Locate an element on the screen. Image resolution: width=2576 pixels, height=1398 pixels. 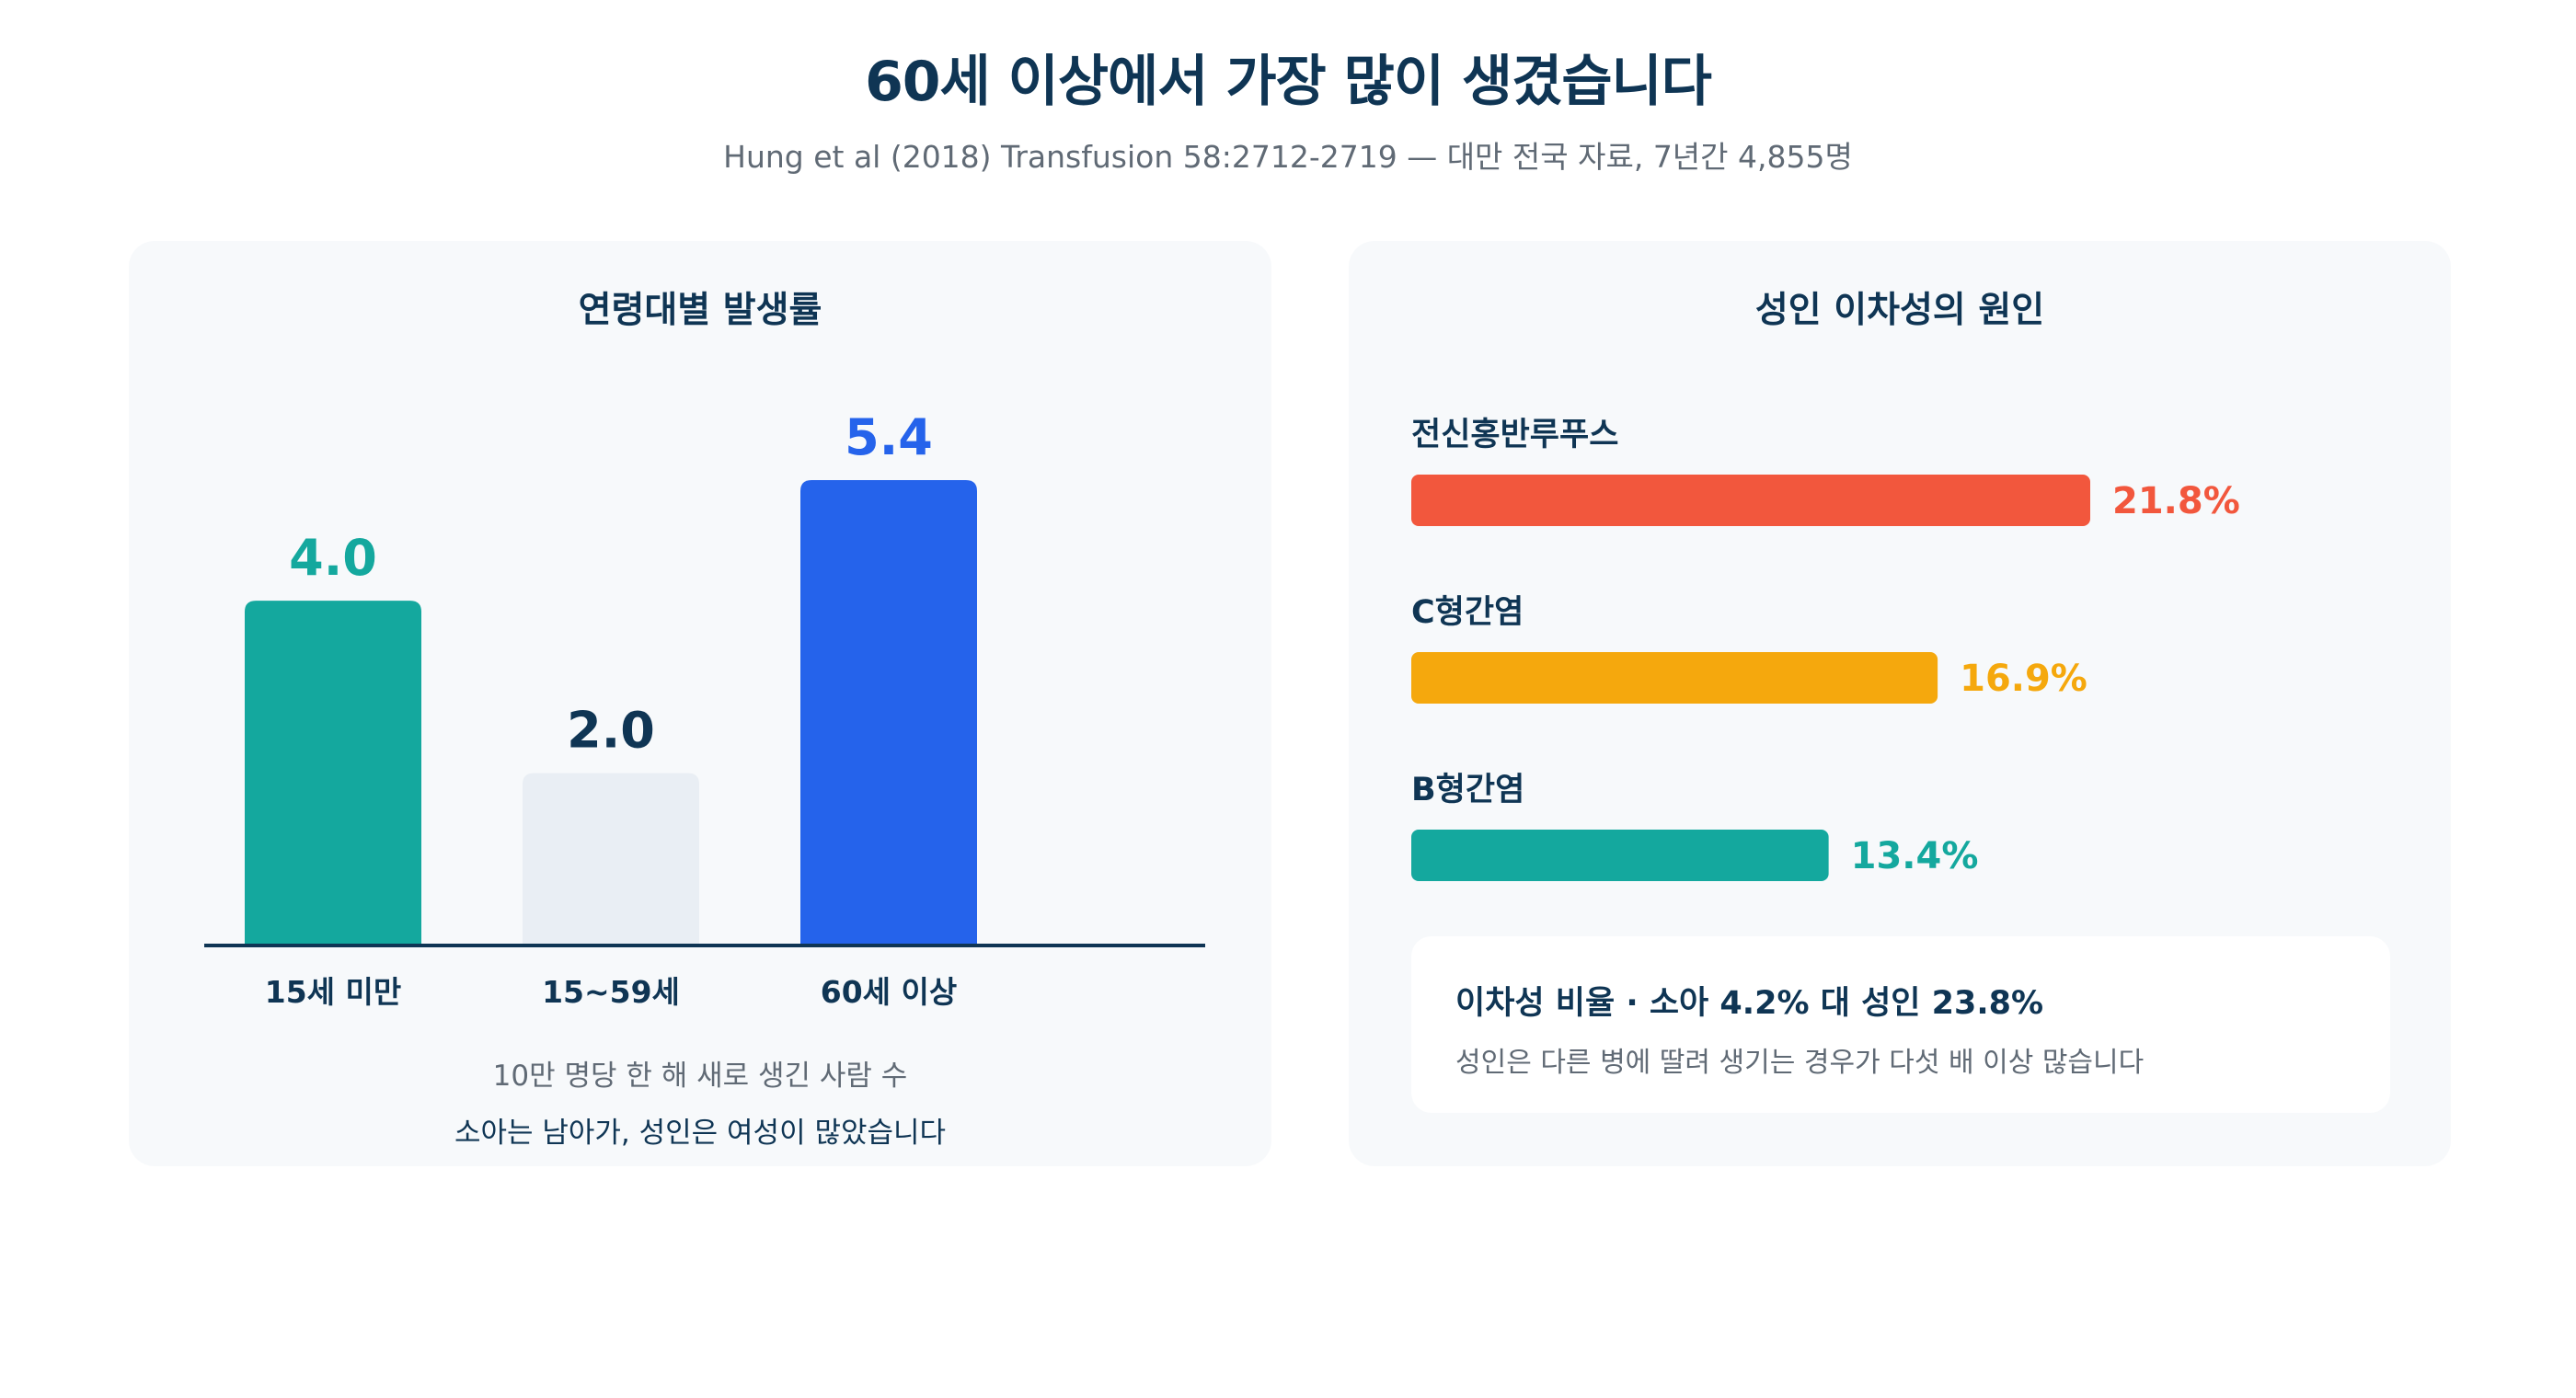
bar-value-label-2: 2.0 is located at coordinates (611, 731).